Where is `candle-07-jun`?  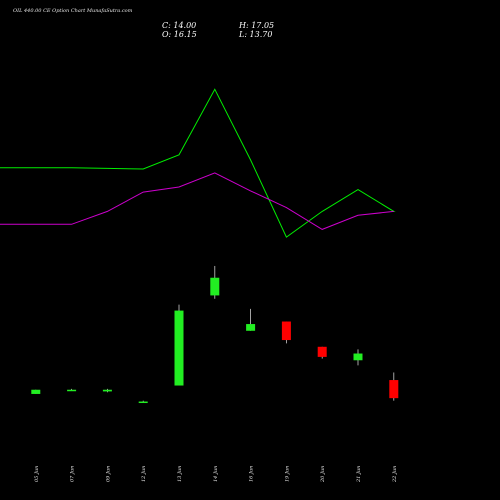 candle-07-jun is located at coordinates (72, 390).